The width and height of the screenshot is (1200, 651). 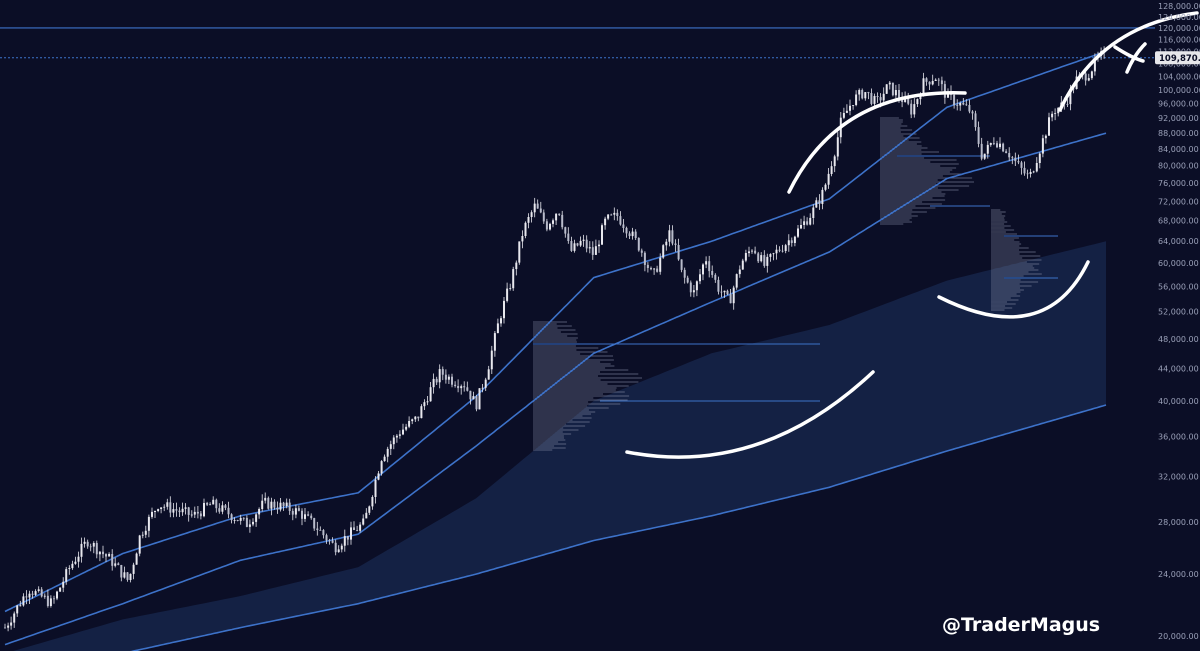 What do you see at coordinates (1178, 574) in the screenshot?
I see `y-tick-label: 24,000.00` at bounding box center [1178, 574].